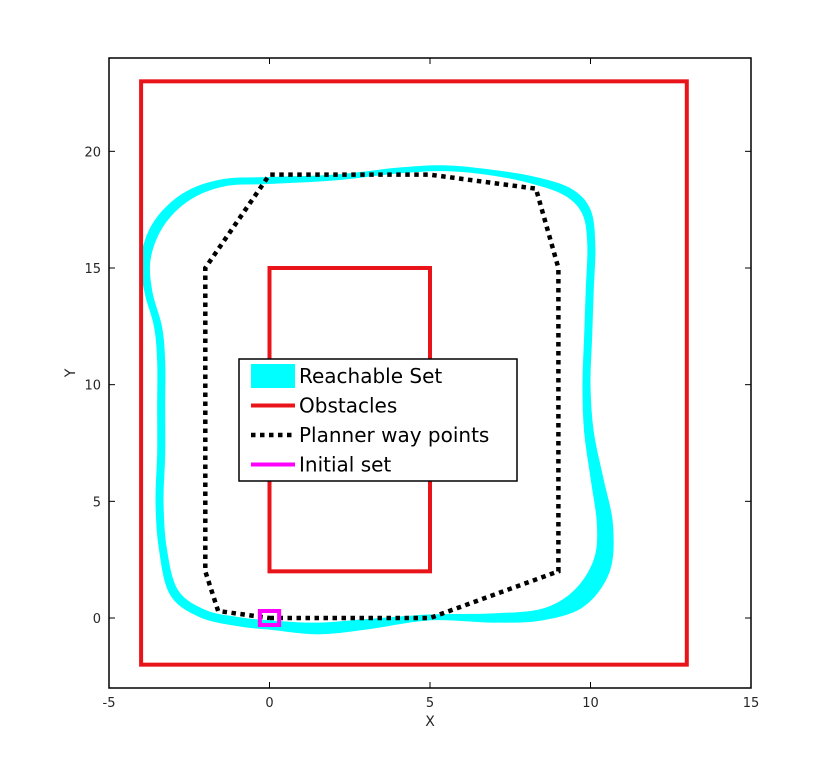 The image size is (830, 774). I want to click on x-tick-label: 5, so click(430, 703).